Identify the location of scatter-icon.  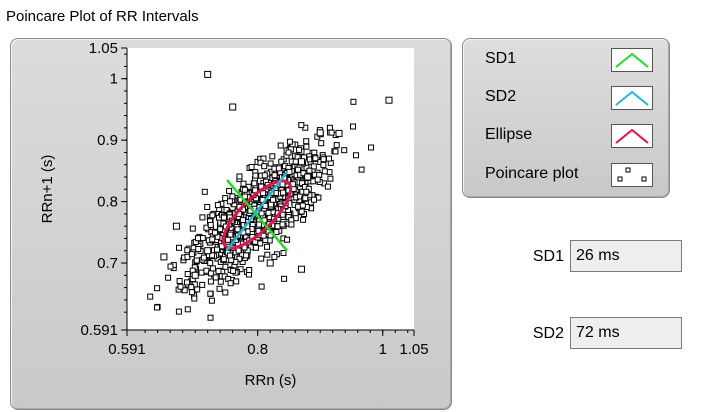
(632, 174).